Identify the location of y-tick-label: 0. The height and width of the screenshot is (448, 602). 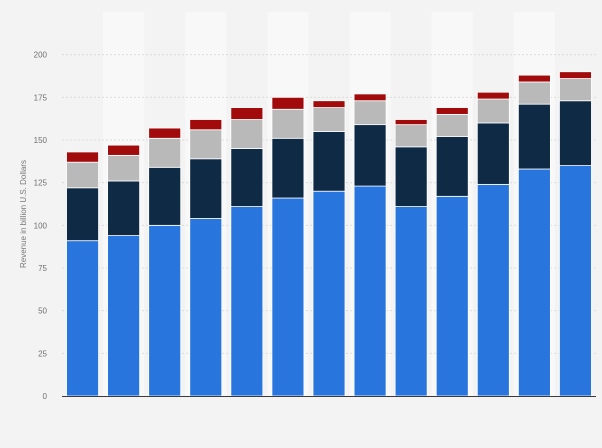
(45, 396).